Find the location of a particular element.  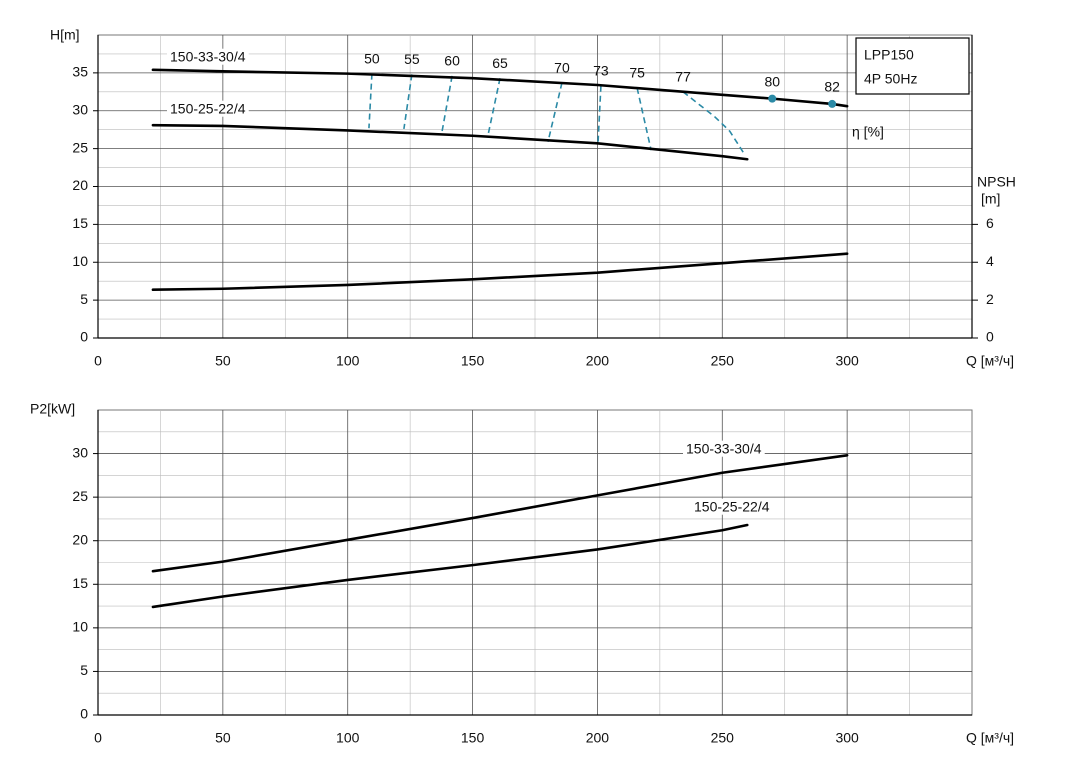

y-tick-label: 35 is located at coordinates (80, 72).